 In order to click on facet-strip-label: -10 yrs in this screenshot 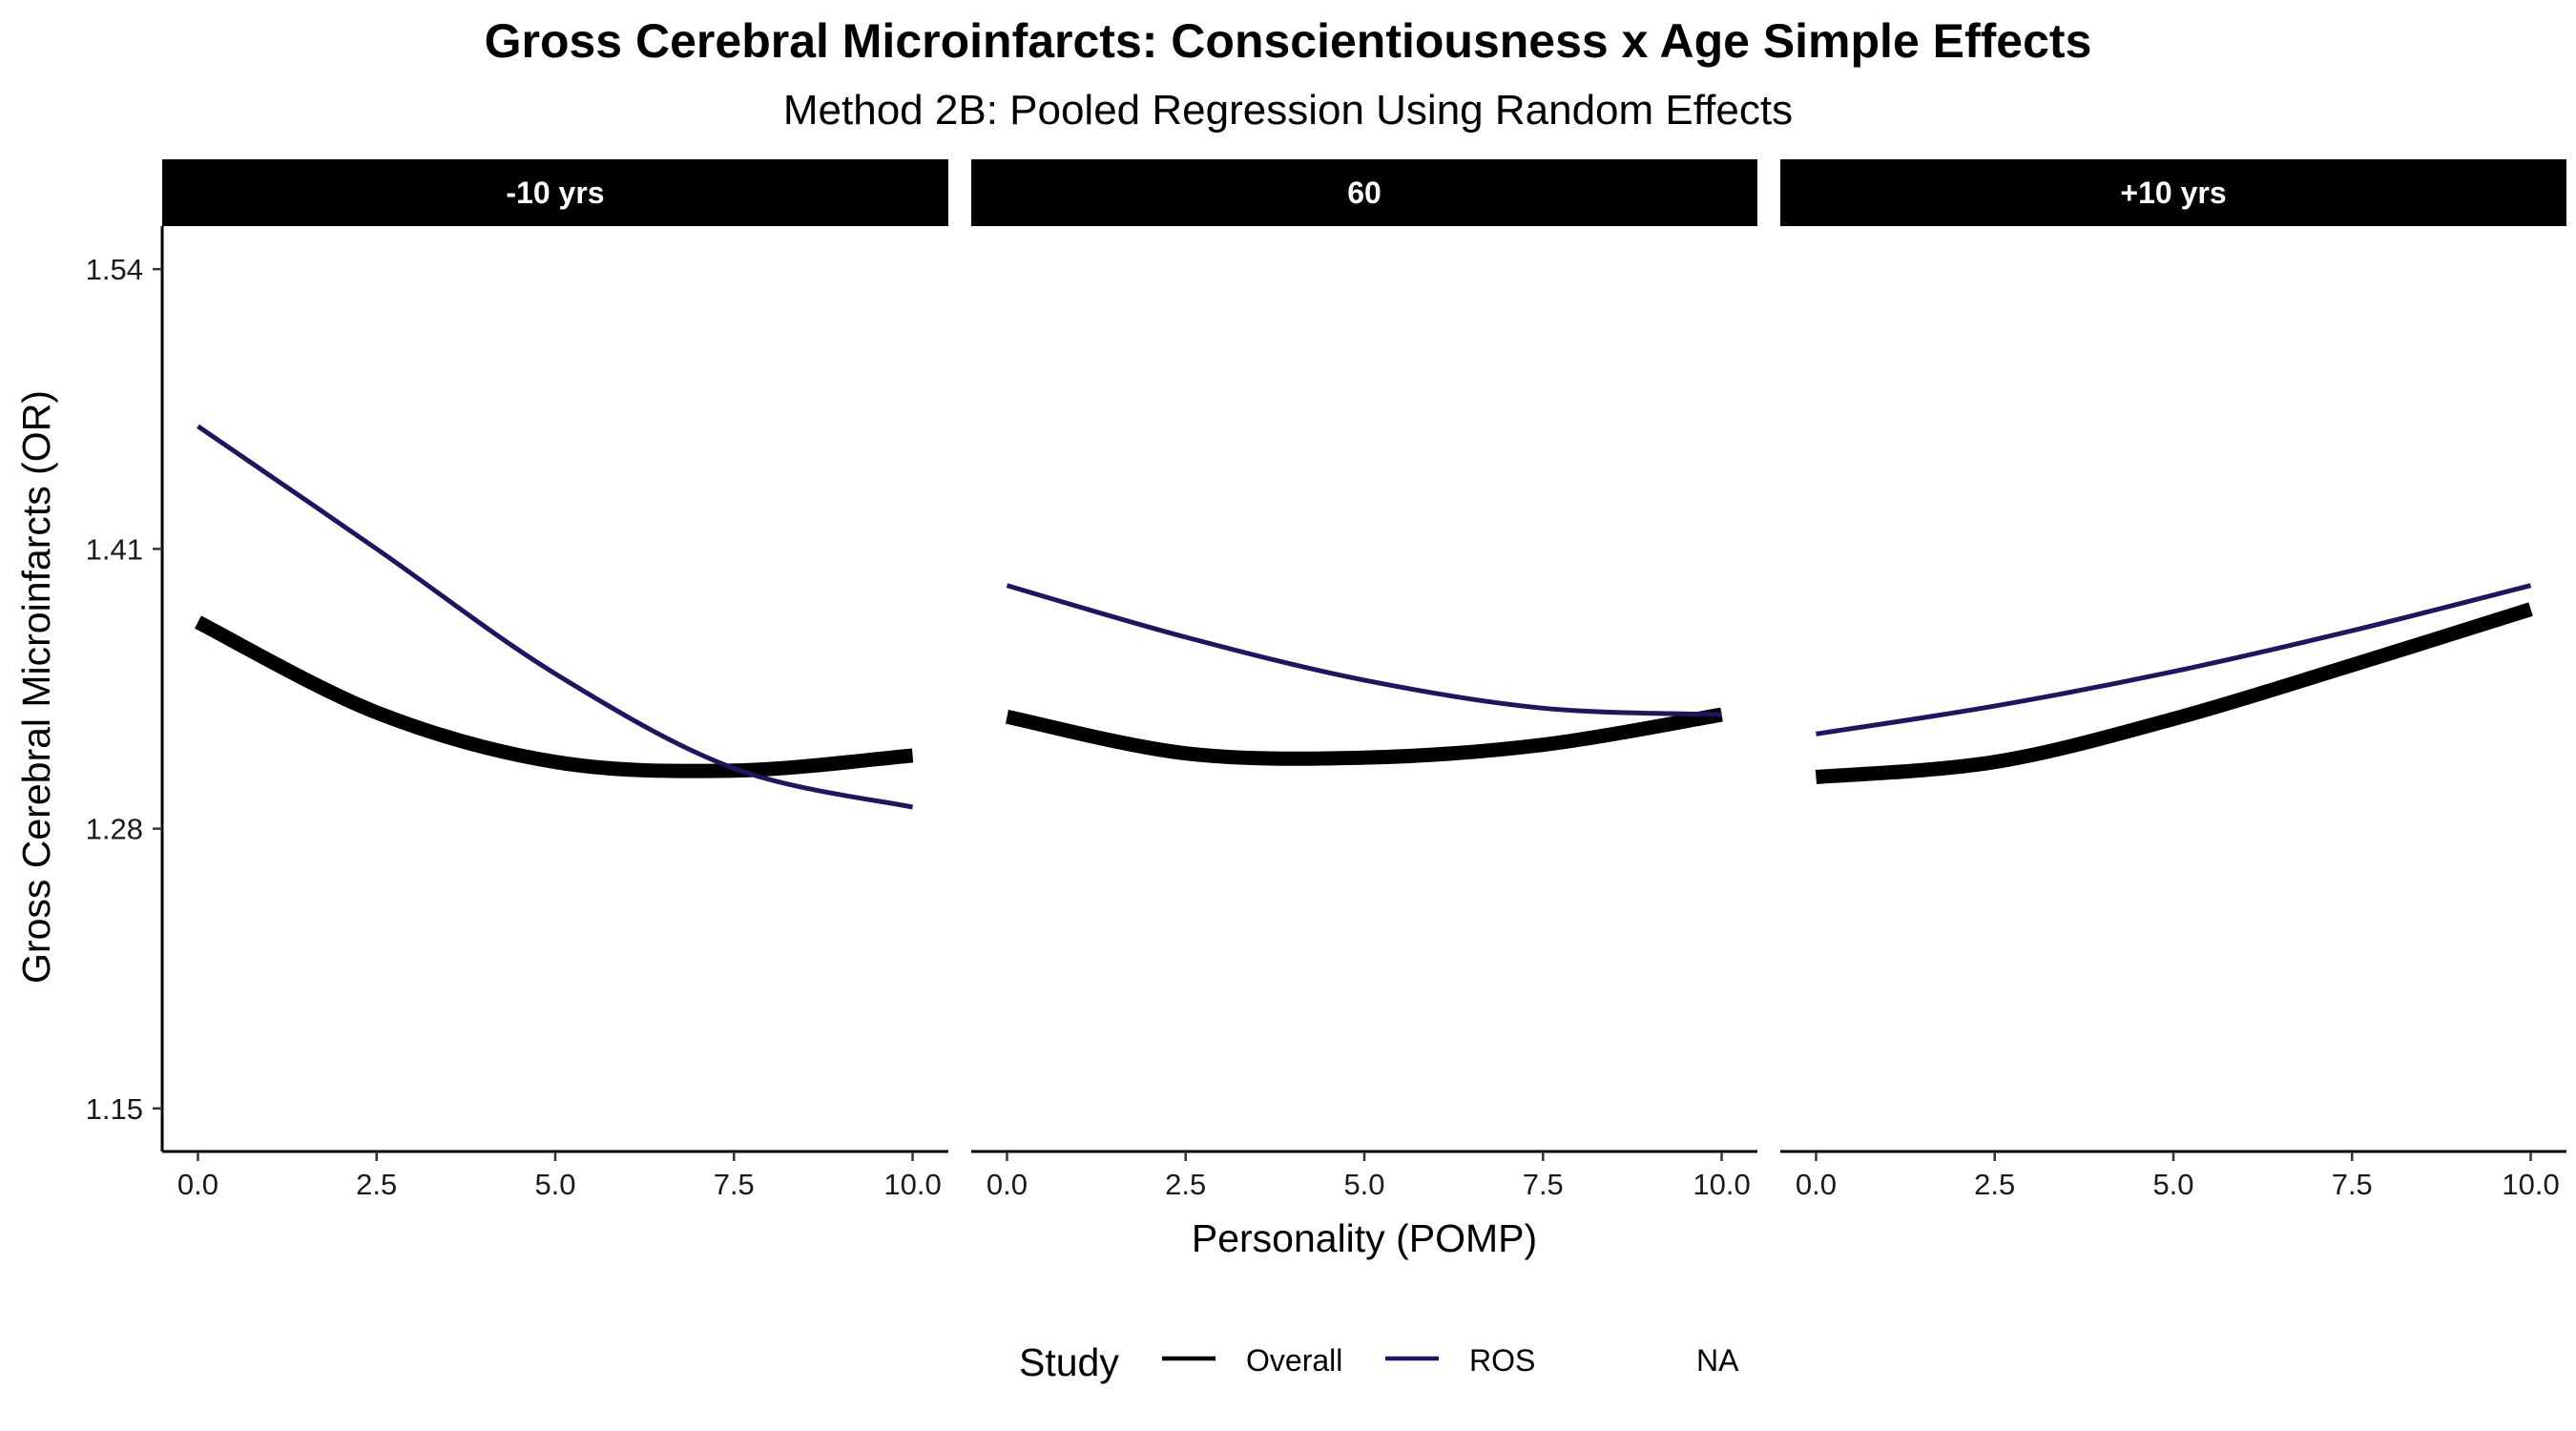, I will do `click(555, 193)`.